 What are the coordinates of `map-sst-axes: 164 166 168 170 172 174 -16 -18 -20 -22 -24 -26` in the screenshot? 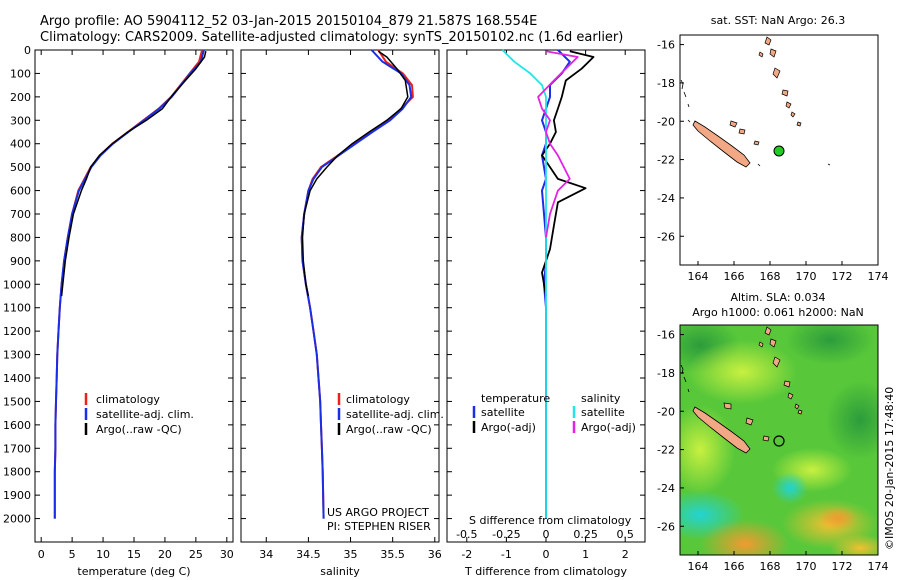 It's located at (772, 161).